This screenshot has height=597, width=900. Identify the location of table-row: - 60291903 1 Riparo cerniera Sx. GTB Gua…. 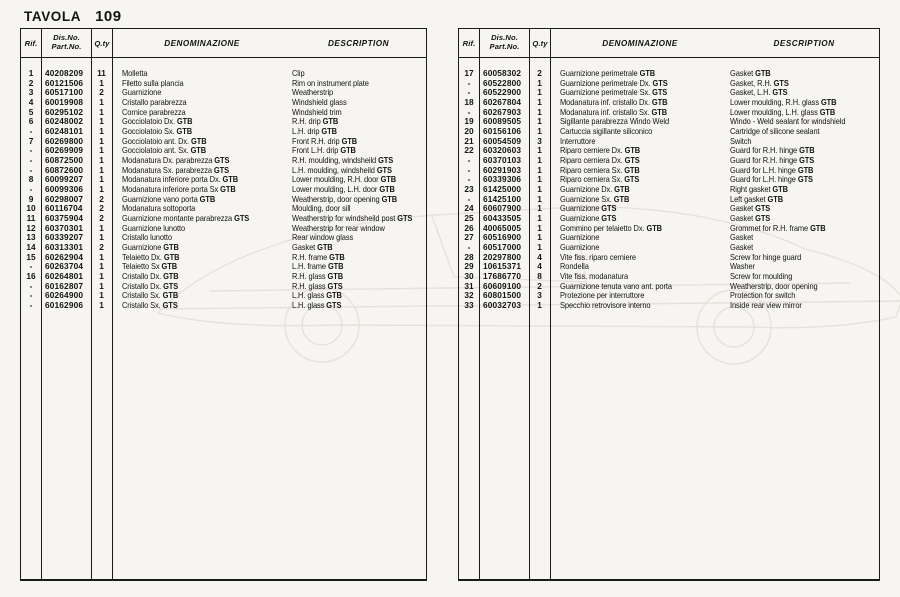
(669, 170).